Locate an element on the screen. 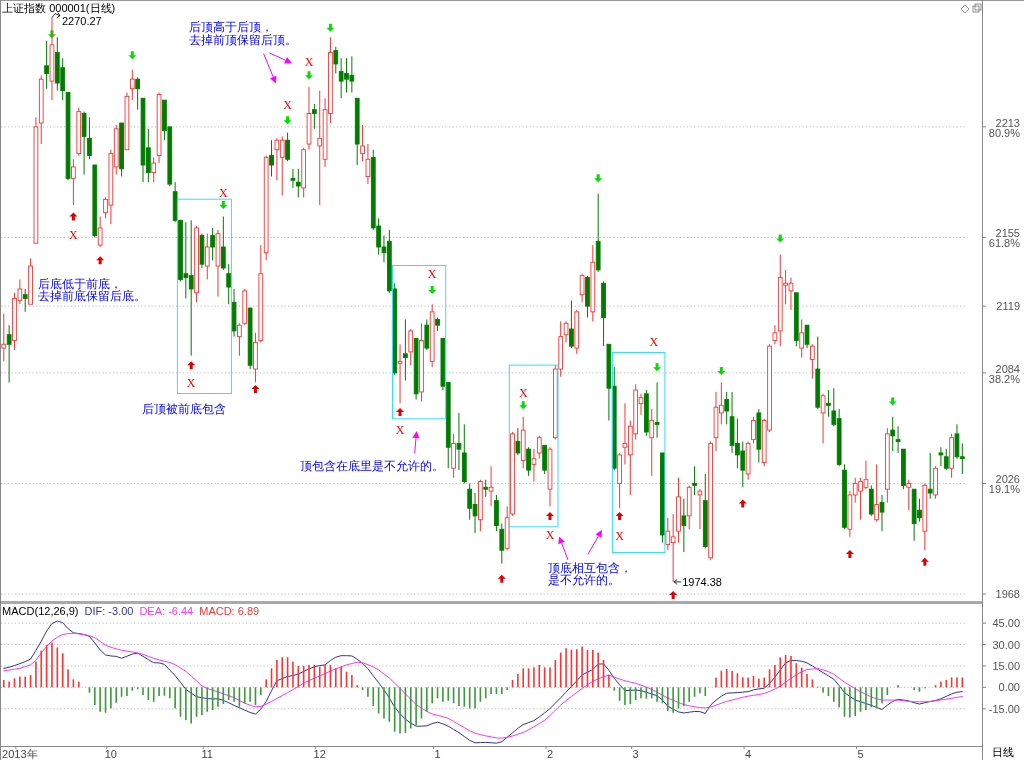  x-tick-label: 11 is located at coordinates (207, 754).